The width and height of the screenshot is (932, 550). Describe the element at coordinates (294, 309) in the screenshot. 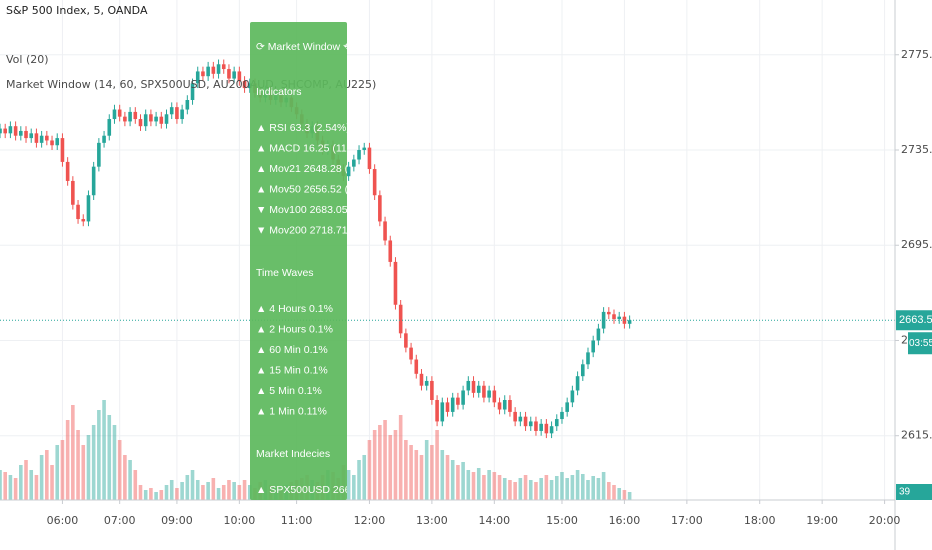

I see `panel-line: ▲ 4 Hours 0.1%` at that location.